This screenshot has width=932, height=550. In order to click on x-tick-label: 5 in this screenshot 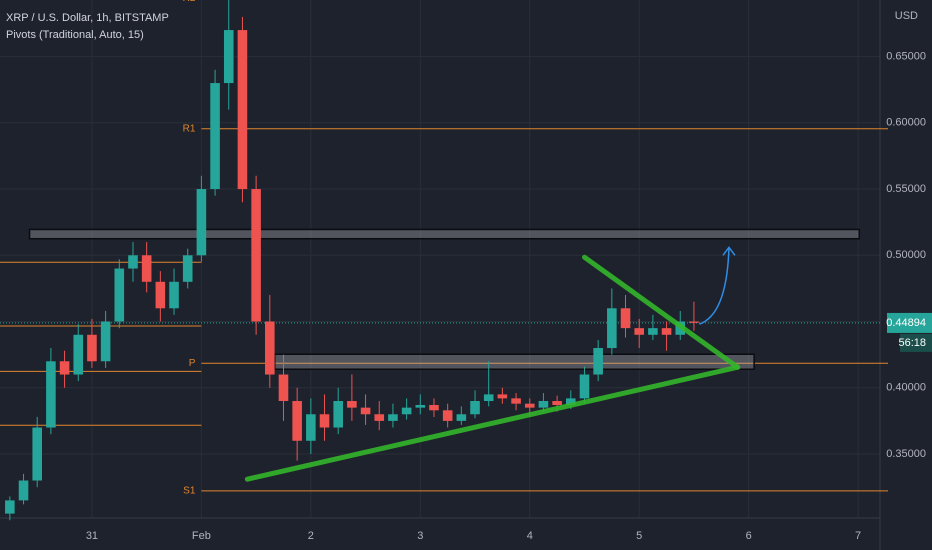, I will do `click(639, 536)`.